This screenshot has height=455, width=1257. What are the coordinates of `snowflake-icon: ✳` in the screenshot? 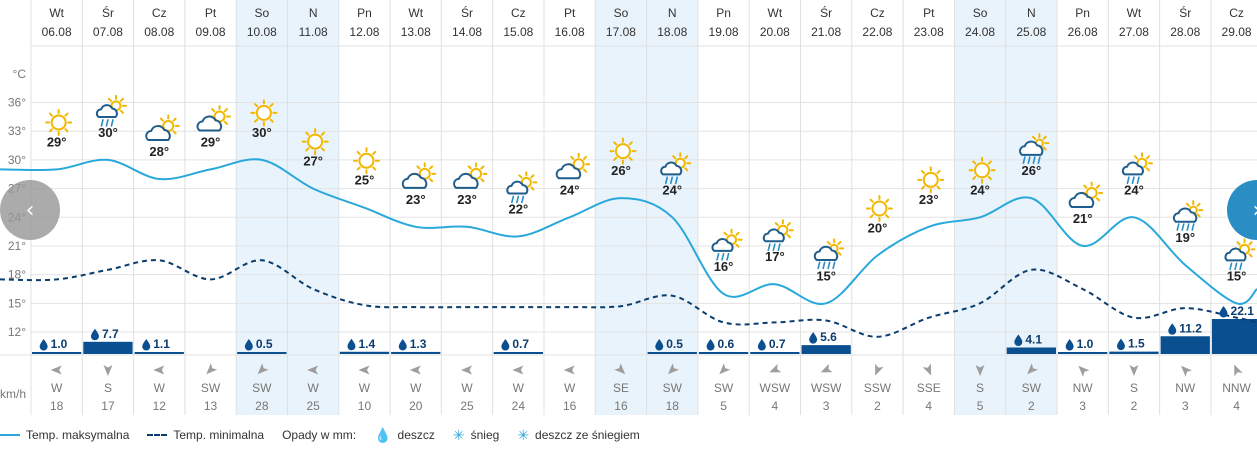 It's located at (458, 434).